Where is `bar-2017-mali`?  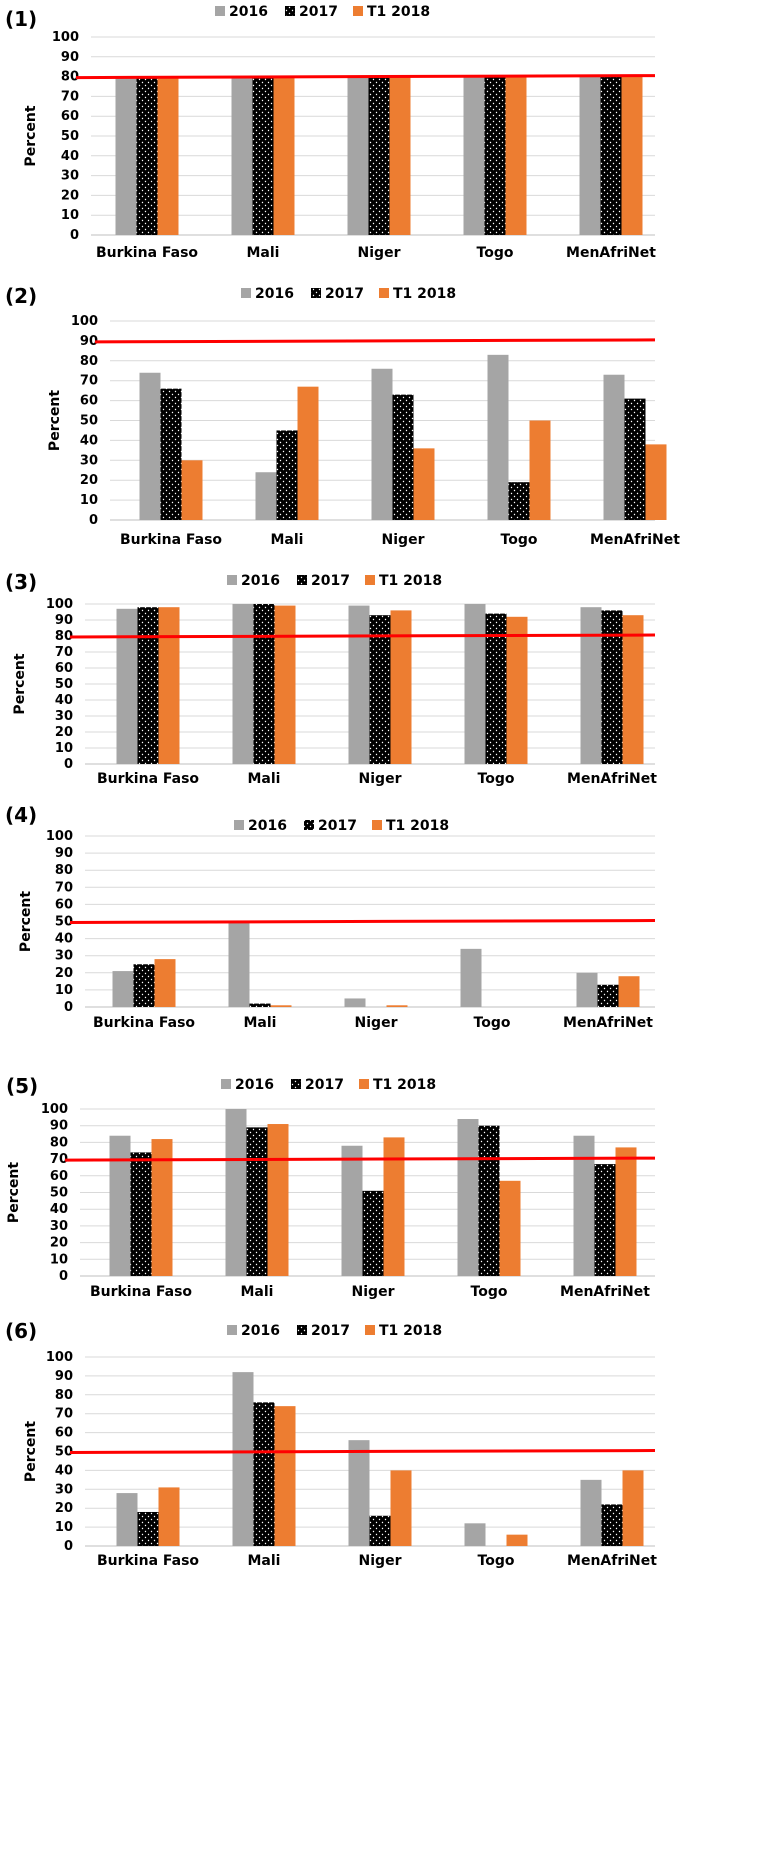 bar-2017-mali is located at coordinates (263, 155).